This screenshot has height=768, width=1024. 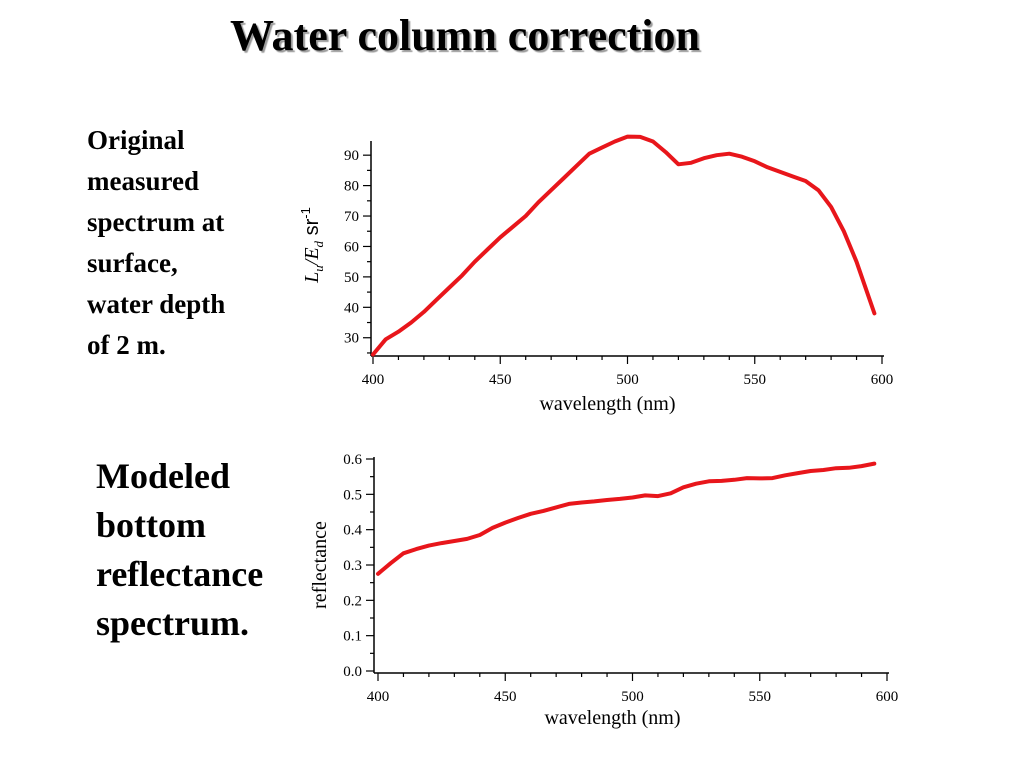 What do you see at coordinates (352, 637) in the screenshot?
I see `y-tick-label: 0.1` at bounding box center [352, 637].